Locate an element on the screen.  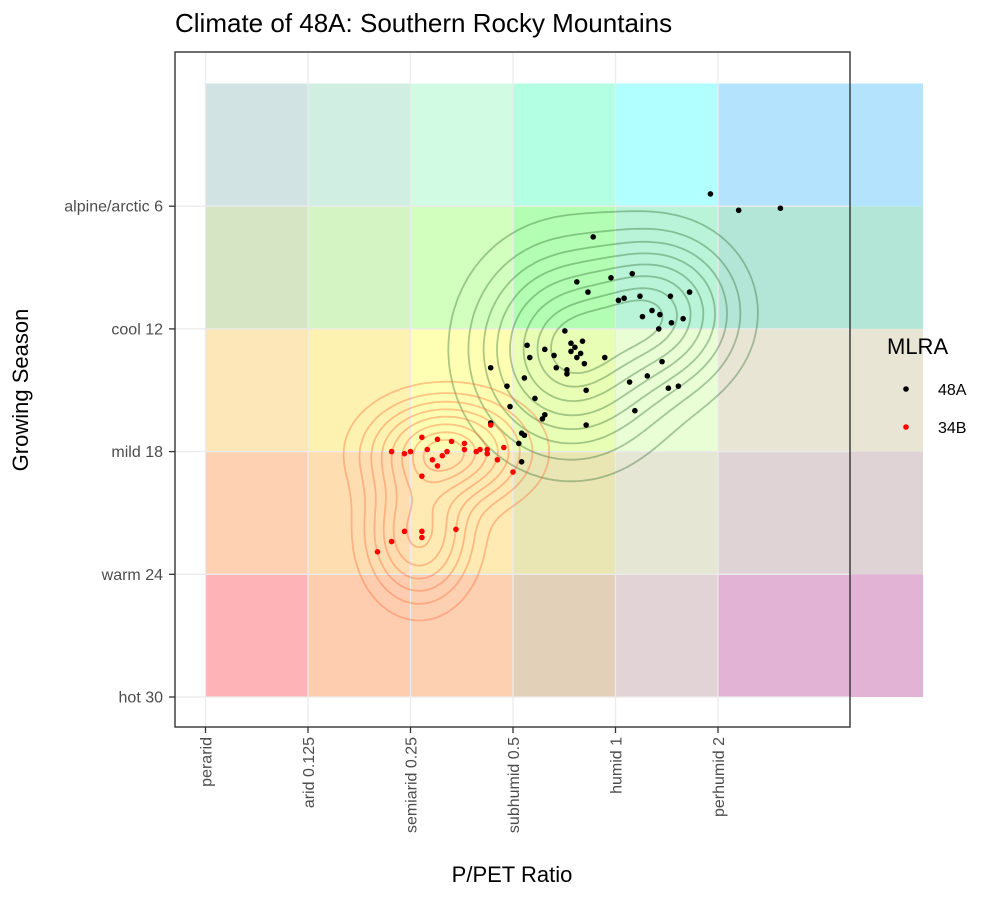
x-tick-label: semiarid 0.25 is located at coordinates (412, 785).